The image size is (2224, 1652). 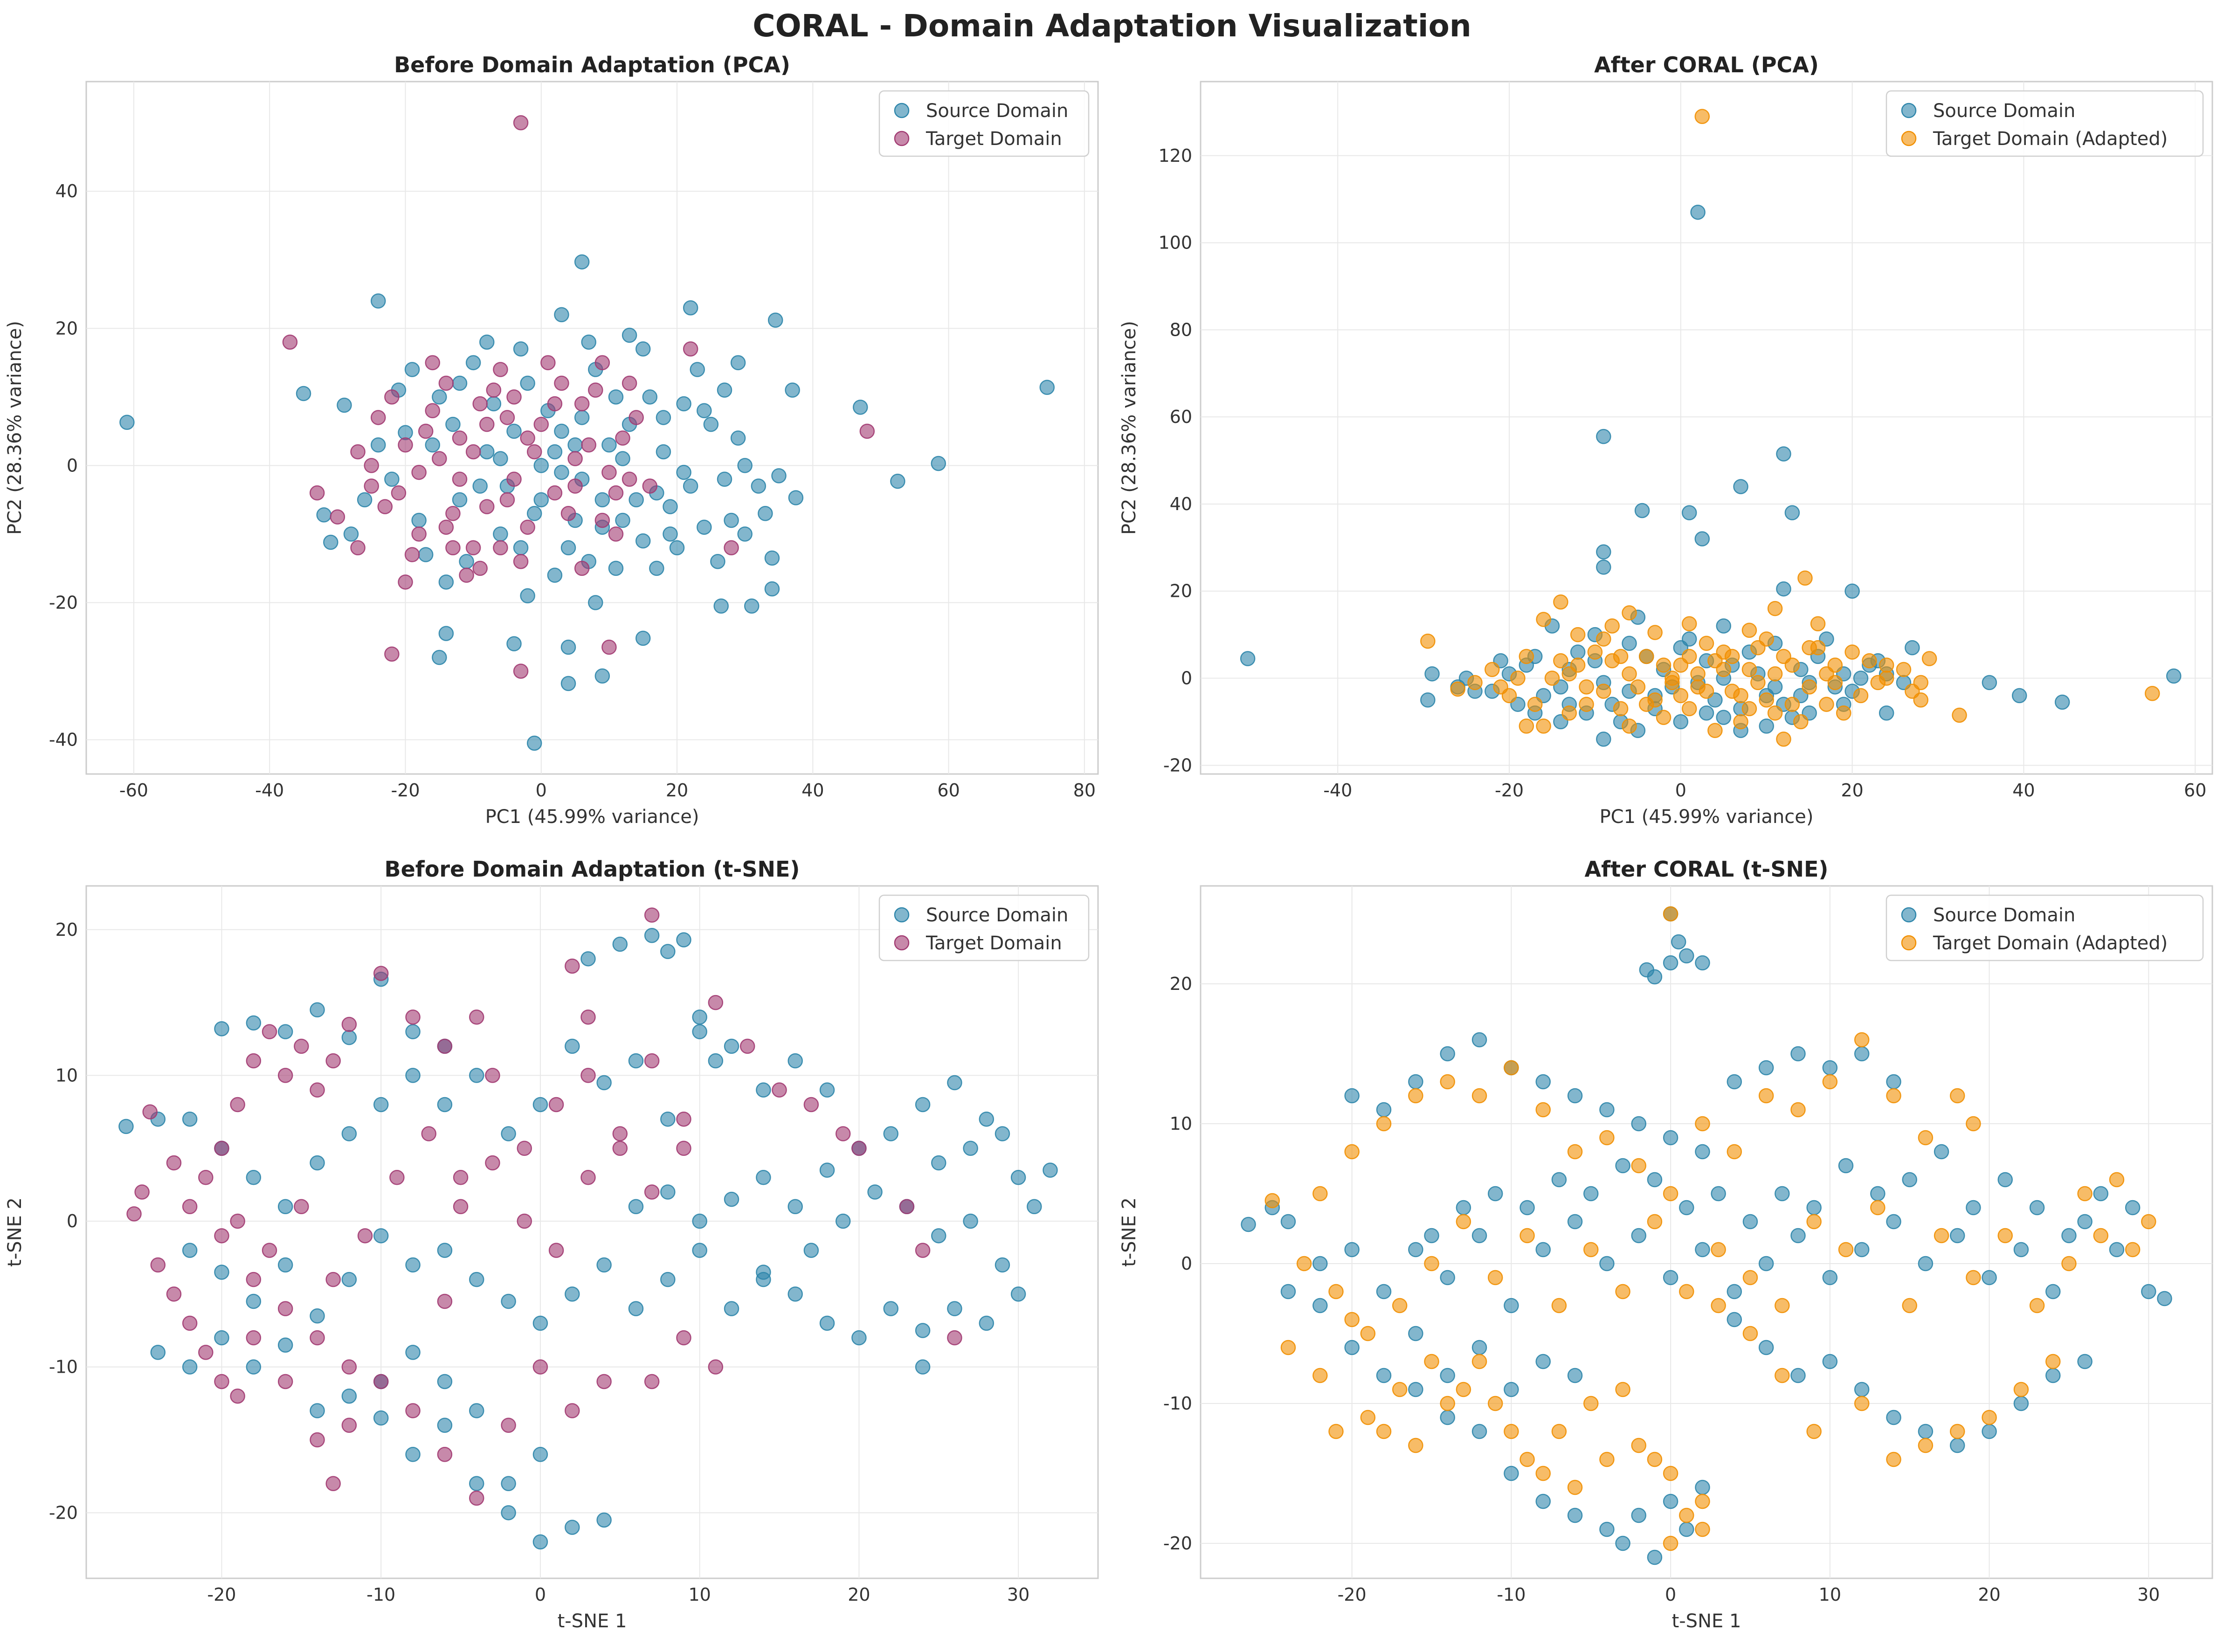 I want to click on legend: Source Domain Target Domain (Adapted), so click(x=2045, y=123).